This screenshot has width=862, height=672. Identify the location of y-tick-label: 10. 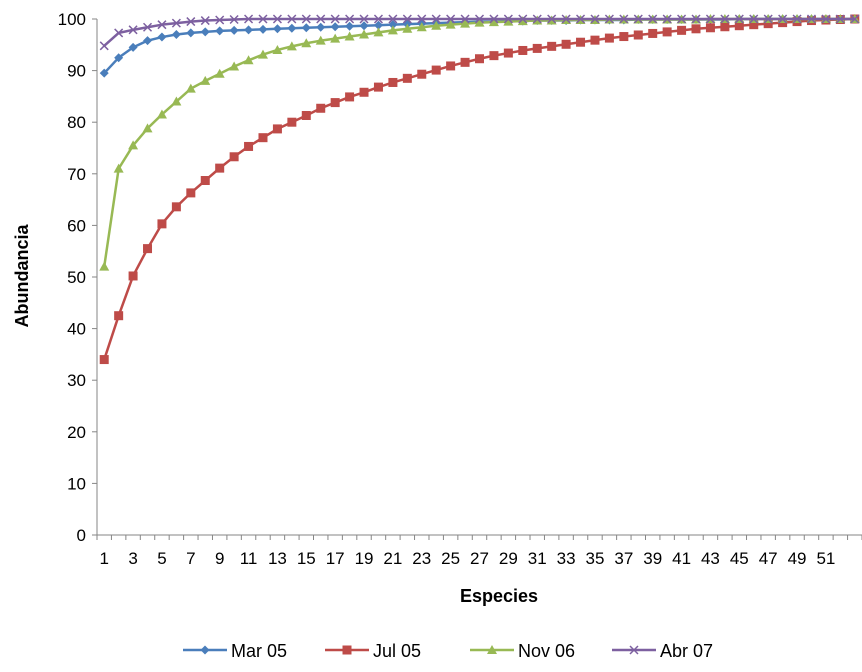
(76, 483).